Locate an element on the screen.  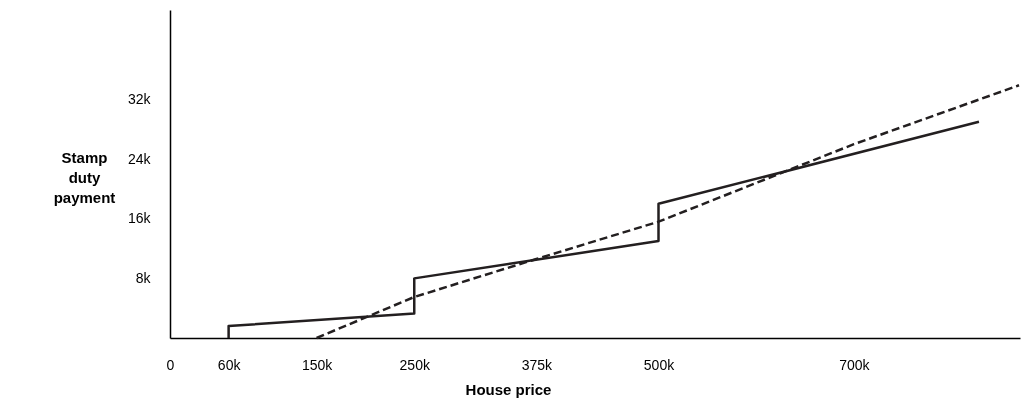
y-tick-label: 32k is located at coordinates (139, 98).